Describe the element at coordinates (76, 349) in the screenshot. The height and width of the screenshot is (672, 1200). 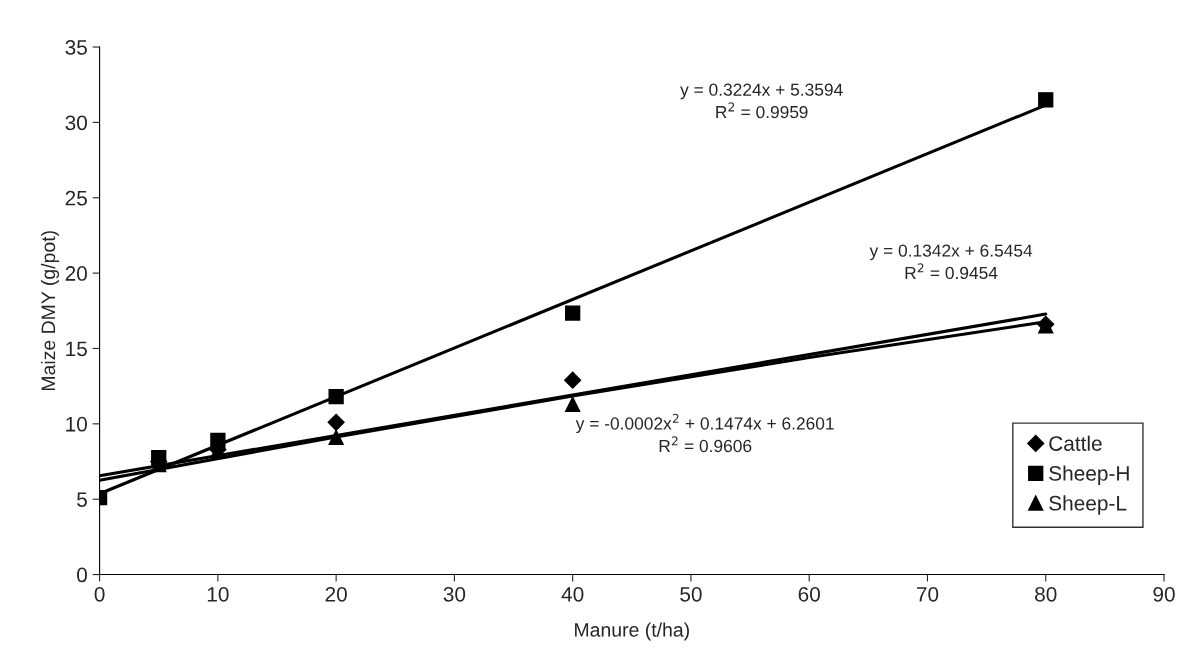
I see `y-tick-label: 15` at that location.